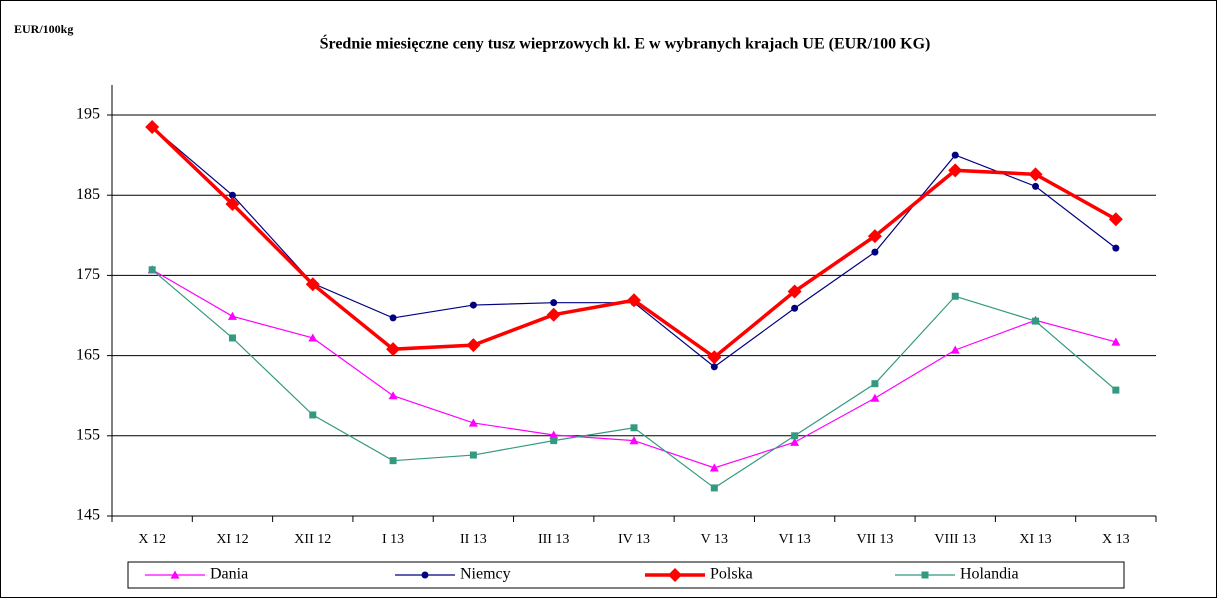 The height and width of the screenshot is (603, 1217). I want to click on y-tick-label: 195, so click(88, 114).